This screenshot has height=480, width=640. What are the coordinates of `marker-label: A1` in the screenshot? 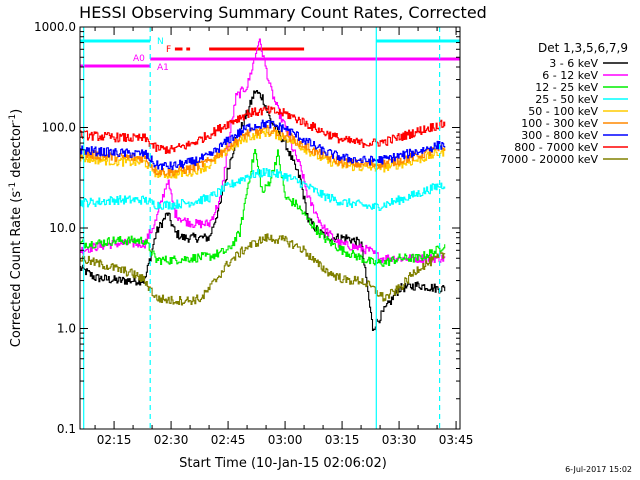 It's located at (163, 68).